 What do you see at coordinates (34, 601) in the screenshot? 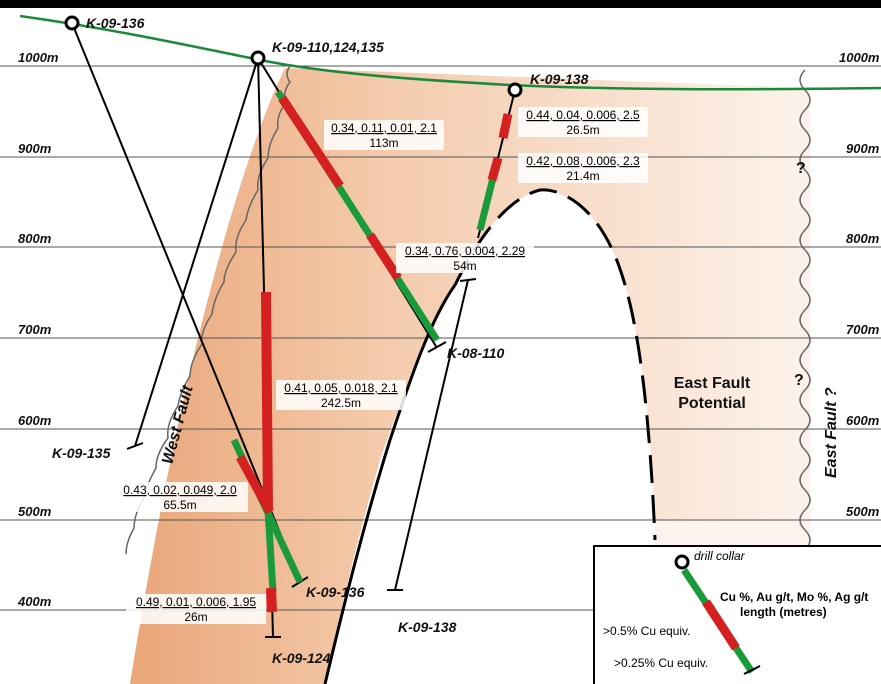
I see `elev-label-400: 400m` at bounding box center [34, 601].